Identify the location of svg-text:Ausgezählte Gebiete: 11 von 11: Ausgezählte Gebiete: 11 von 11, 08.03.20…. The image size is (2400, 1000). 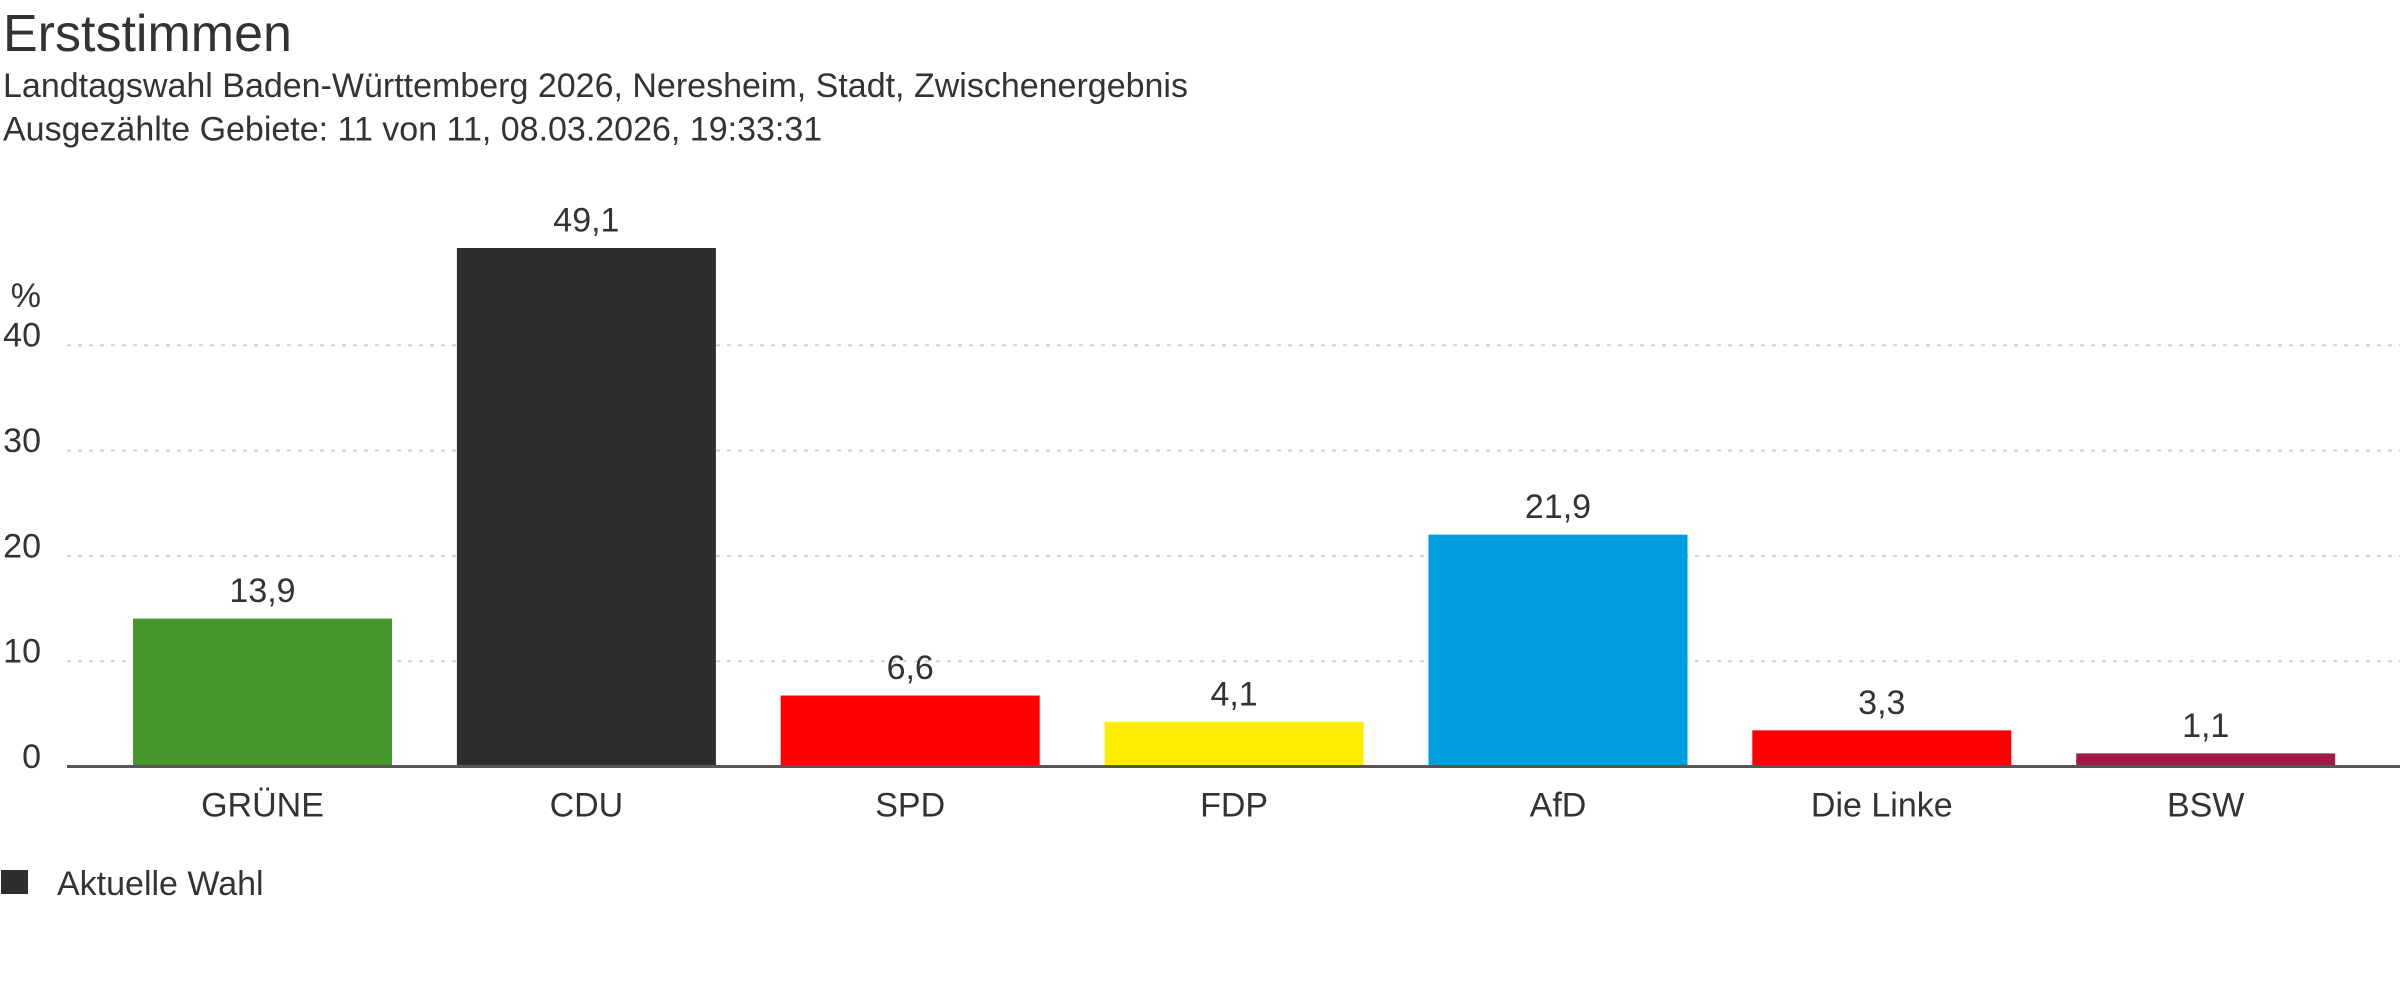
(412, 130).